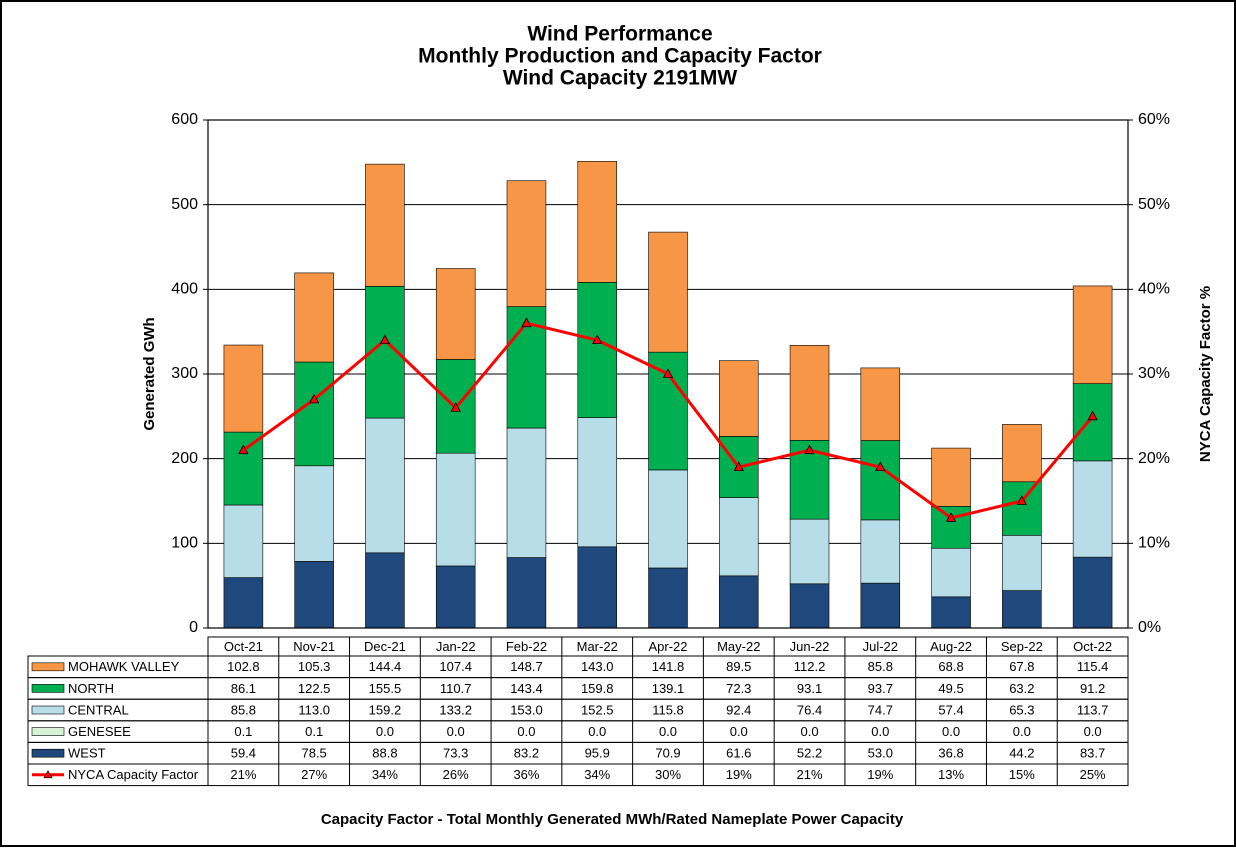 This screenshot has height=852, width=1236. What do you see at coordinates (314, 666) in the screenshot?
I see `table-cell: 105.3` at bounding box center [314, 666].